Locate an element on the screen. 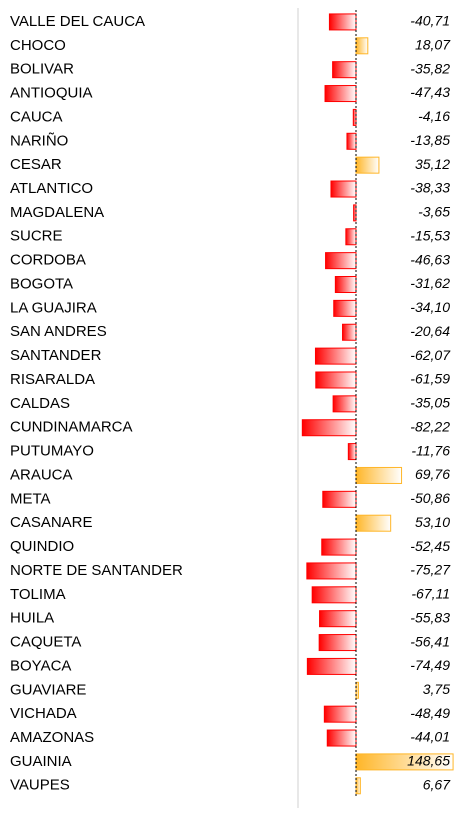  row-label: BOYACA is located at coordinates (40, 665).